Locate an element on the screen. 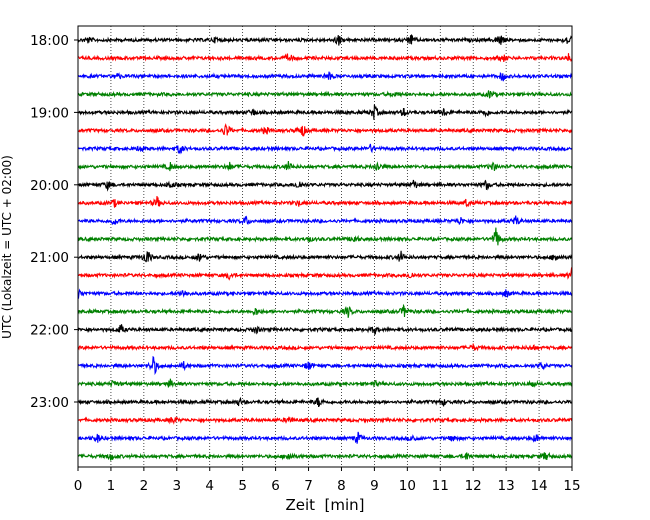  x-tick-label: 6 is located at coordinates (275, 486).